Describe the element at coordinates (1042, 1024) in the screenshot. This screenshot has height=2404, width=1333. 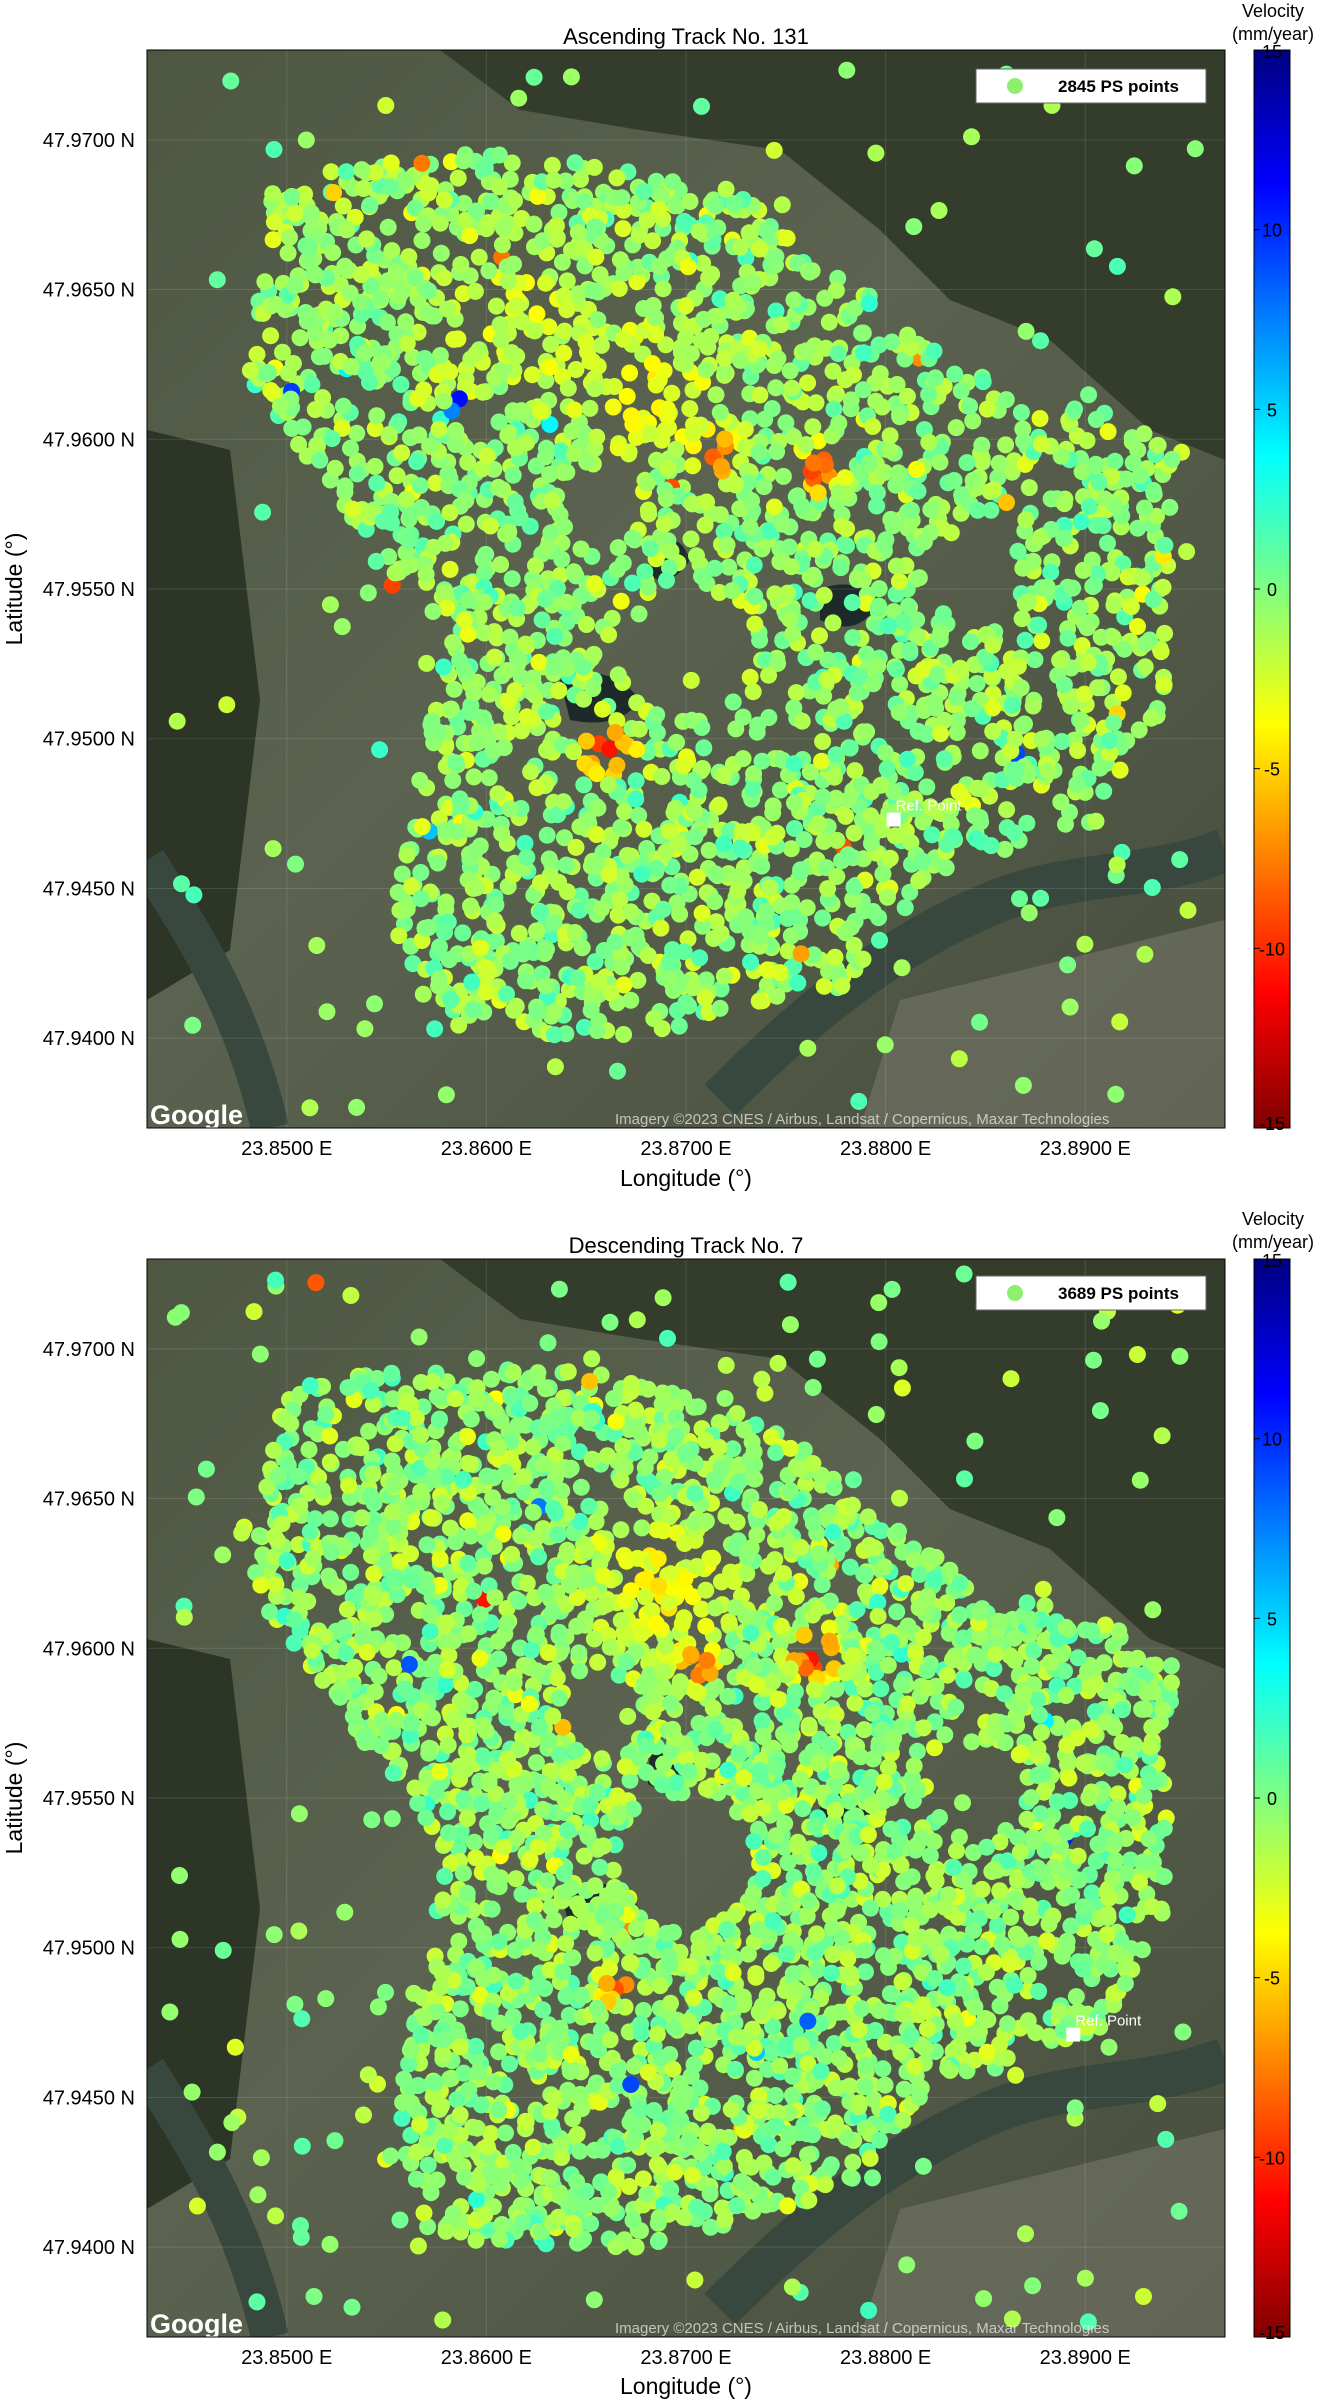
I see `town-area` at that location.